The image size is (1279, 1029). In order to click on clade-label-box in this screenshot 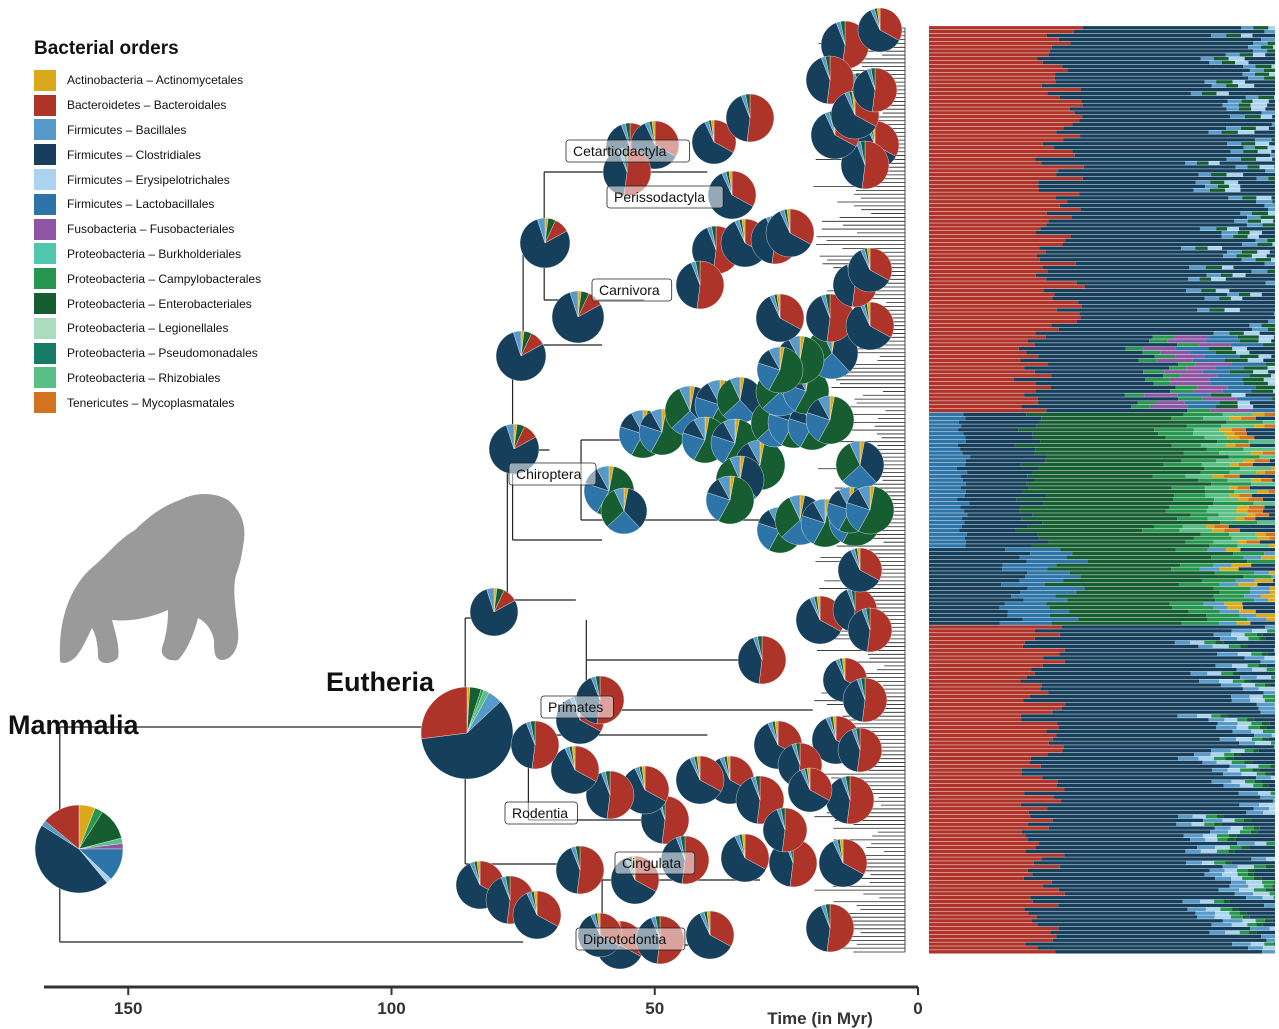, I will do `click(552, 474)`.